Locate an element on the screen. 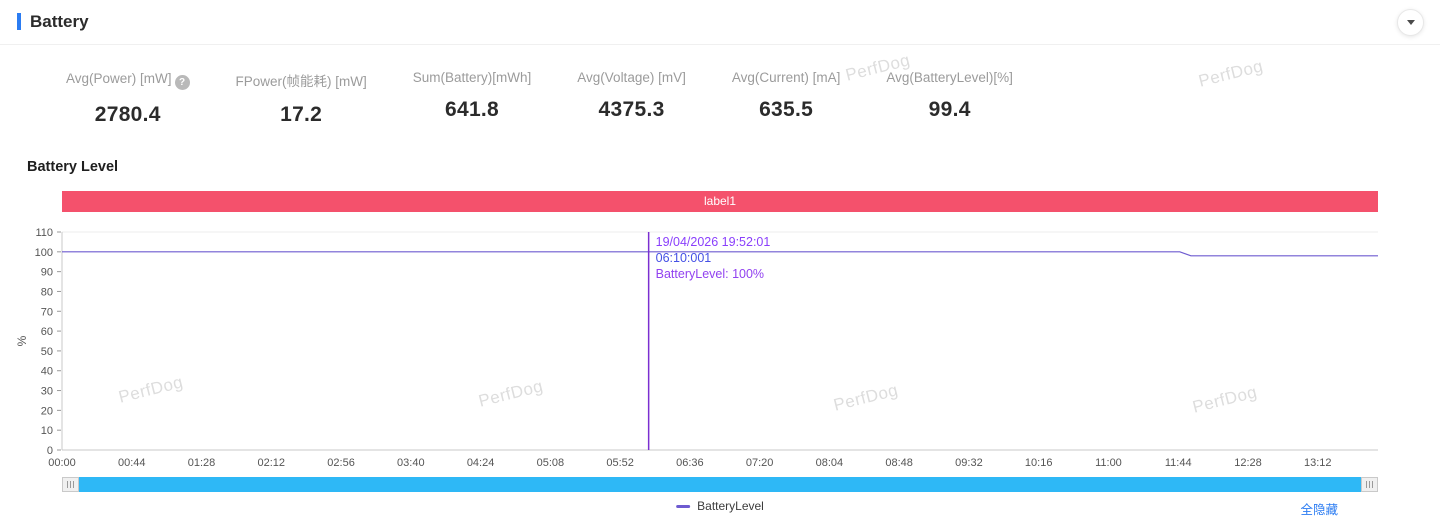 The height and width of the screenshot is (521, 1440). x-tick-label: 00:00 is located at coordinates (62, 463).